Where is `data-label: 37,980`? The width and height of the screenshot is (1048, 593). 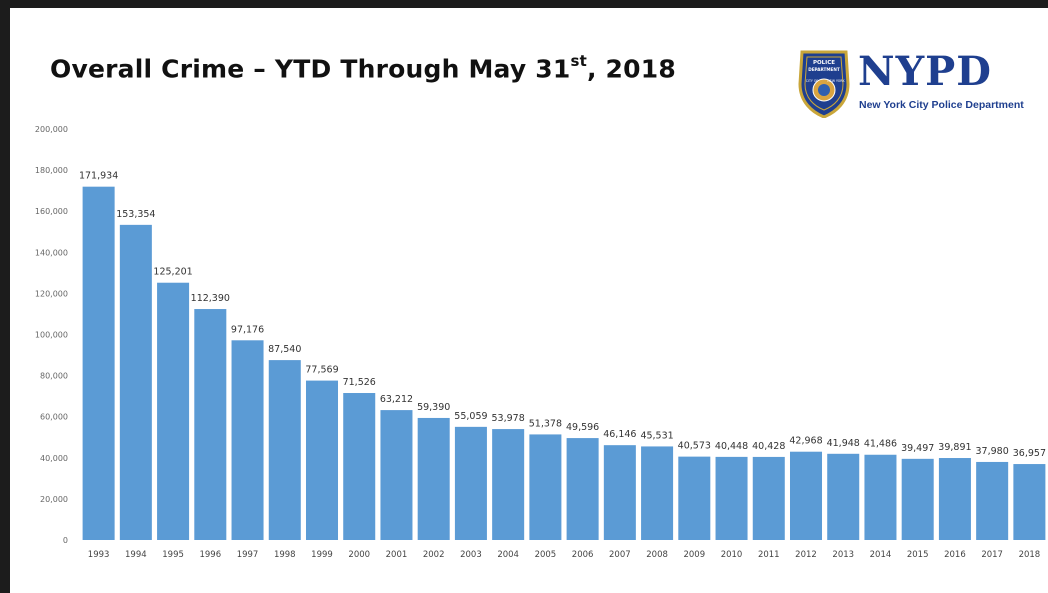
data-label: 37,980 is located at coordinates (992, 451).